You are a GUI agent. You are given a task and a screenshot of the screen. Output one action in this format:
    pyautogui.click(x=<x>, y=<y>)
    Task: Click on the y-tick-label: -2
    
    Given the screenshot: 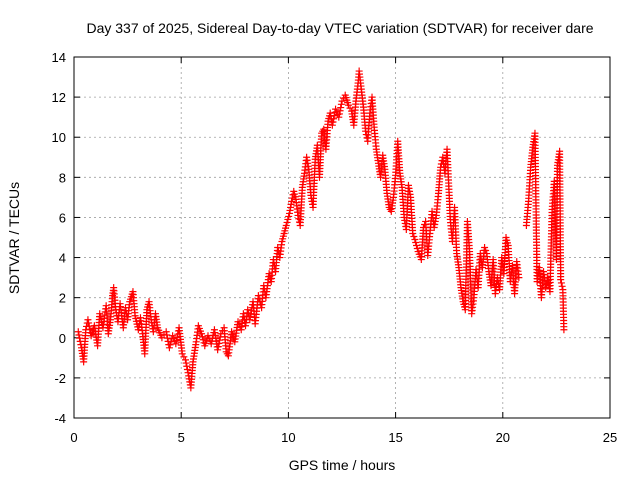 What is the action you would take?
    pyautogui.click(x=60, y=378)
    